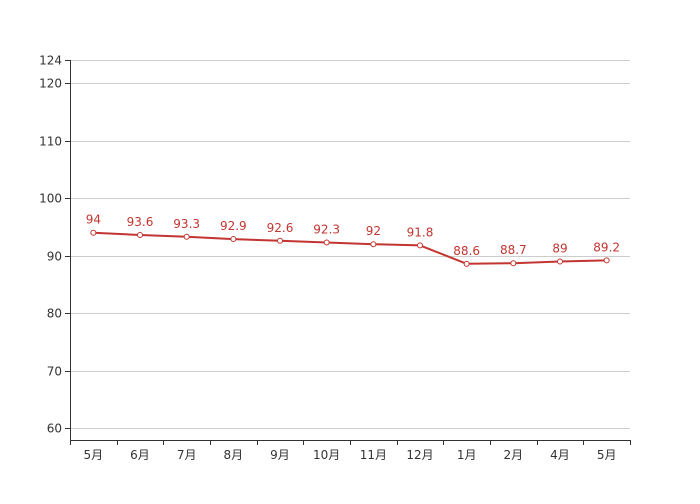 This screenshot has width=700, height=504. Describe the element at coordinates (50, 61) in the screenshot. I see `y-tick-label: 124` at that location.